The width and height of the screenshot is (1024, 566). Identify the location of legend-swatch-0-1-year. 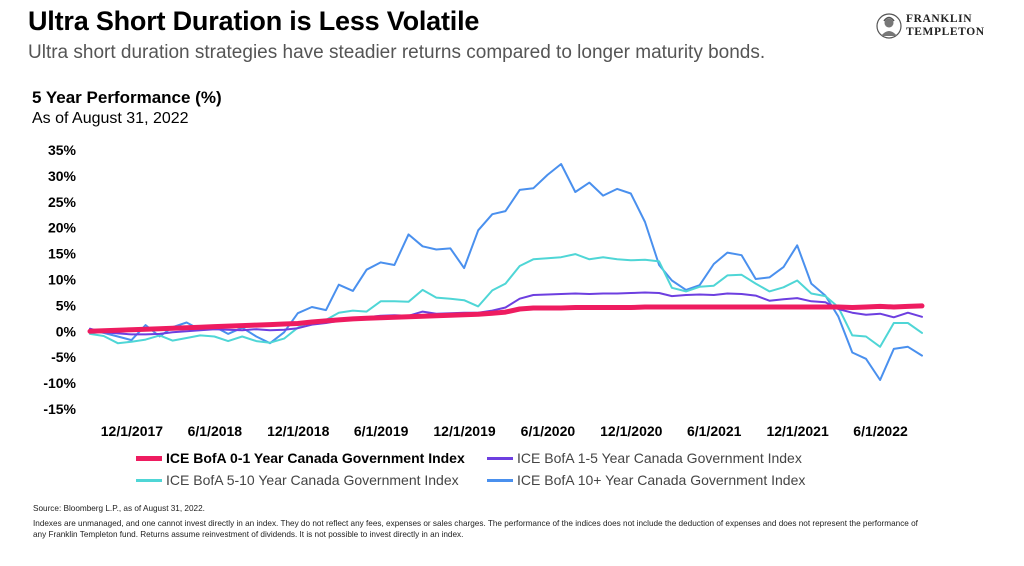
(149, 458).